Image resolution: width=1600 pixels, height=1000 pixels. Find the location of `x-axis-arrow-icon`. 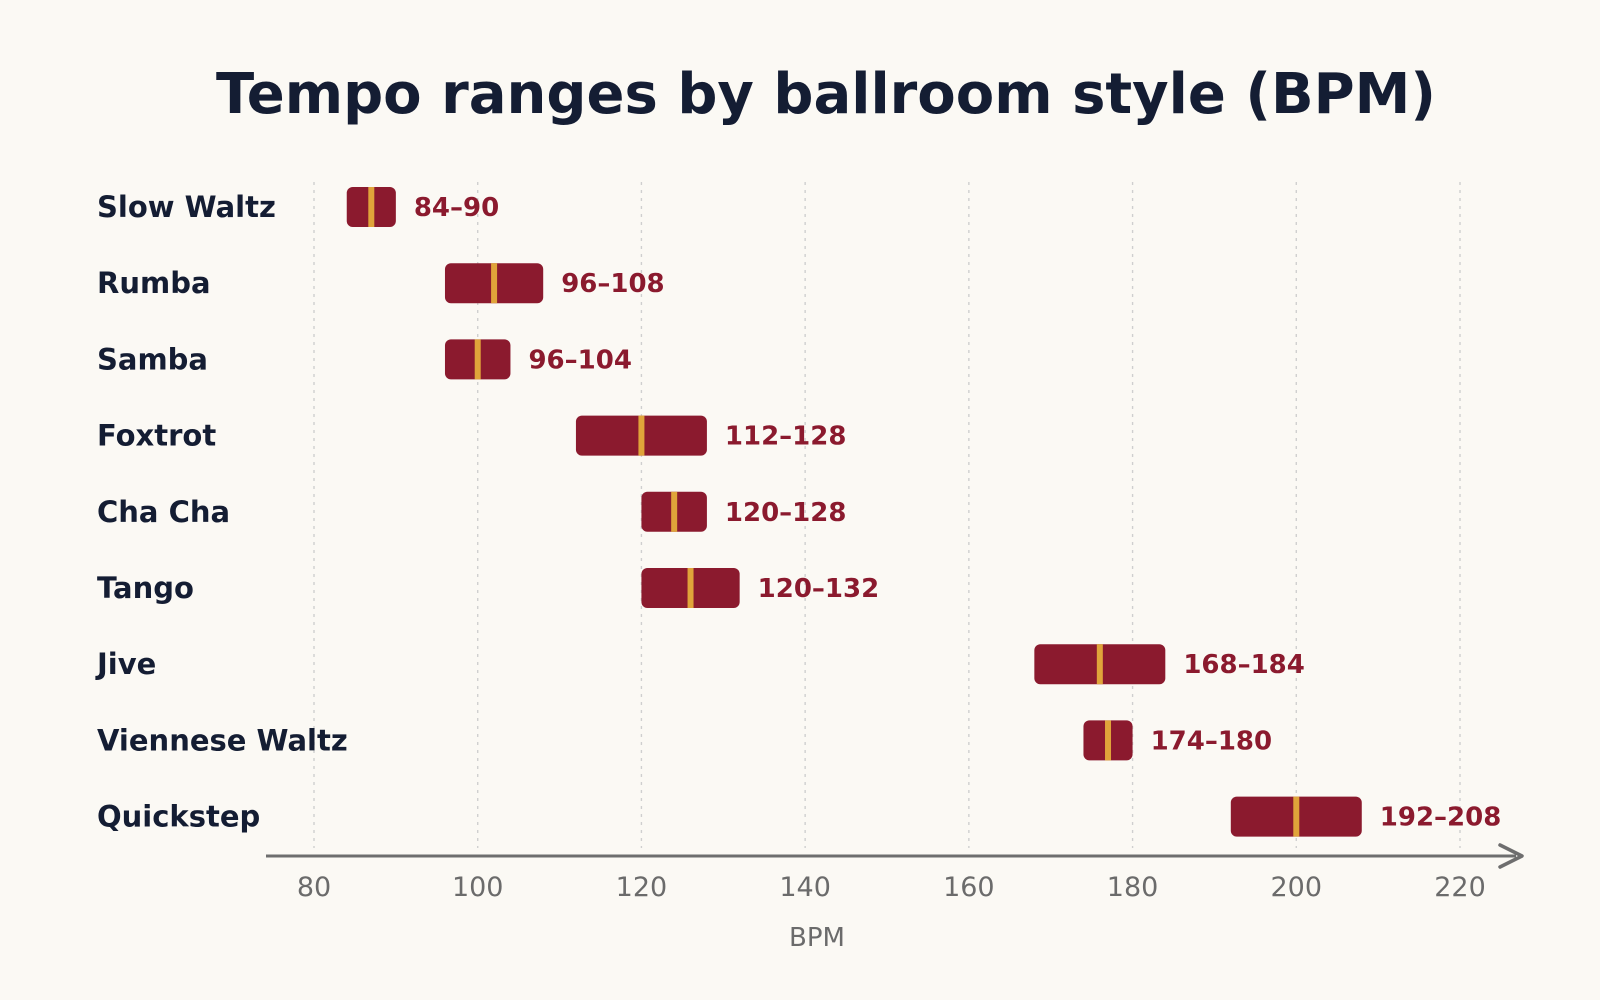

x-axis-arrow-icon is located at coordinates (1511, 856).